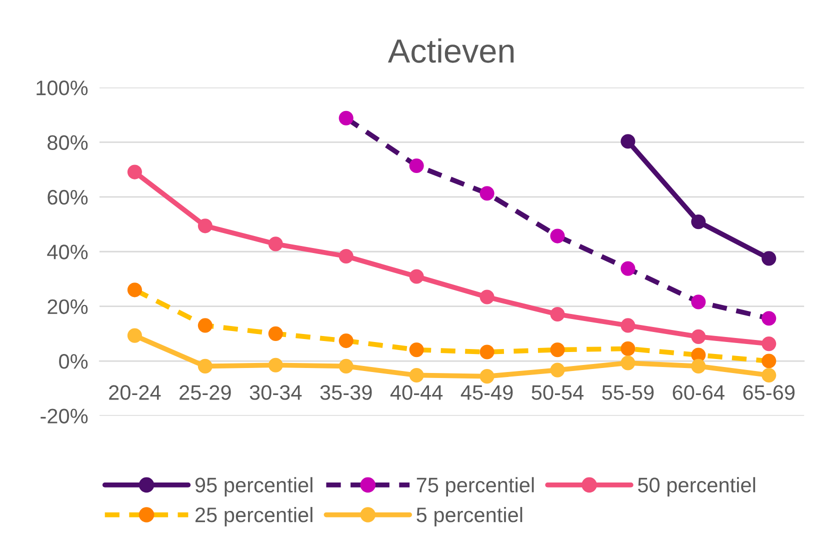 The width and height of the screenshot is (829, 547). Describe the element at coordinates (558, 392) in the screenshot. I see `x-tick-label: 50-54` at that location.